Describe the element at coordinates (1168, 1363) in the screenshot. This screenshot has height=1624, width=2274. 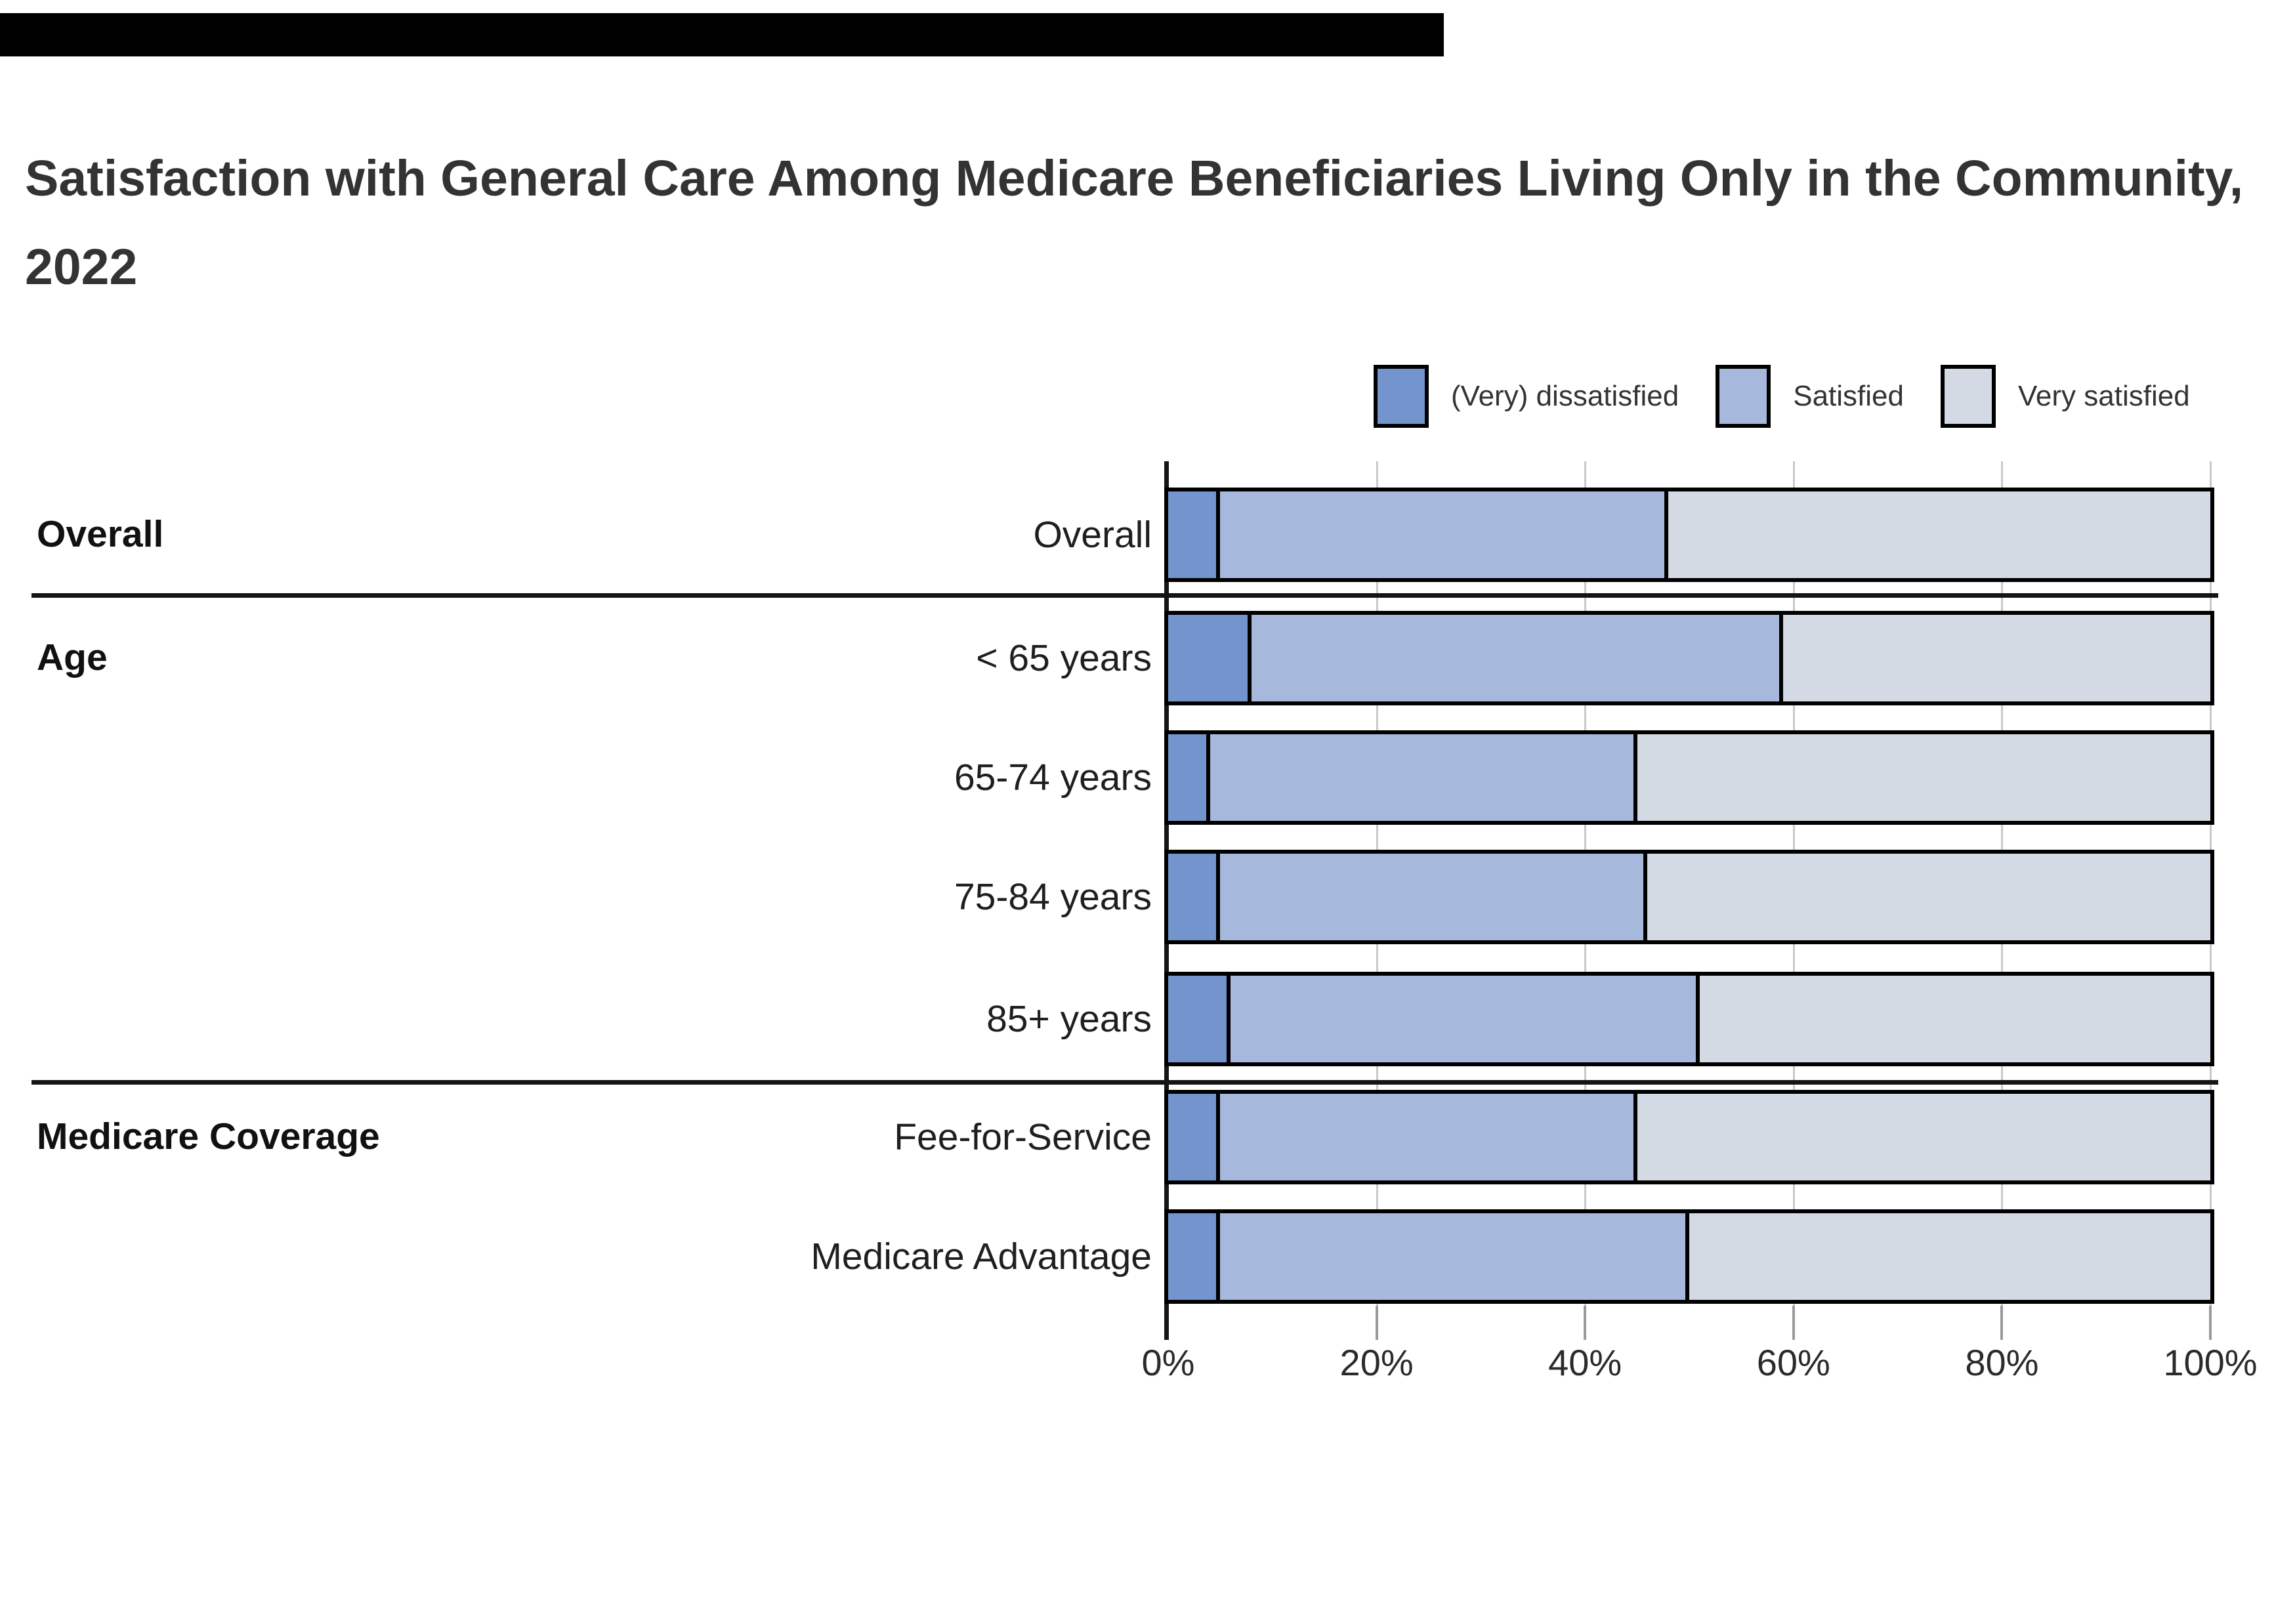
I see `axis-tick-label-0%: 0%` at that location.